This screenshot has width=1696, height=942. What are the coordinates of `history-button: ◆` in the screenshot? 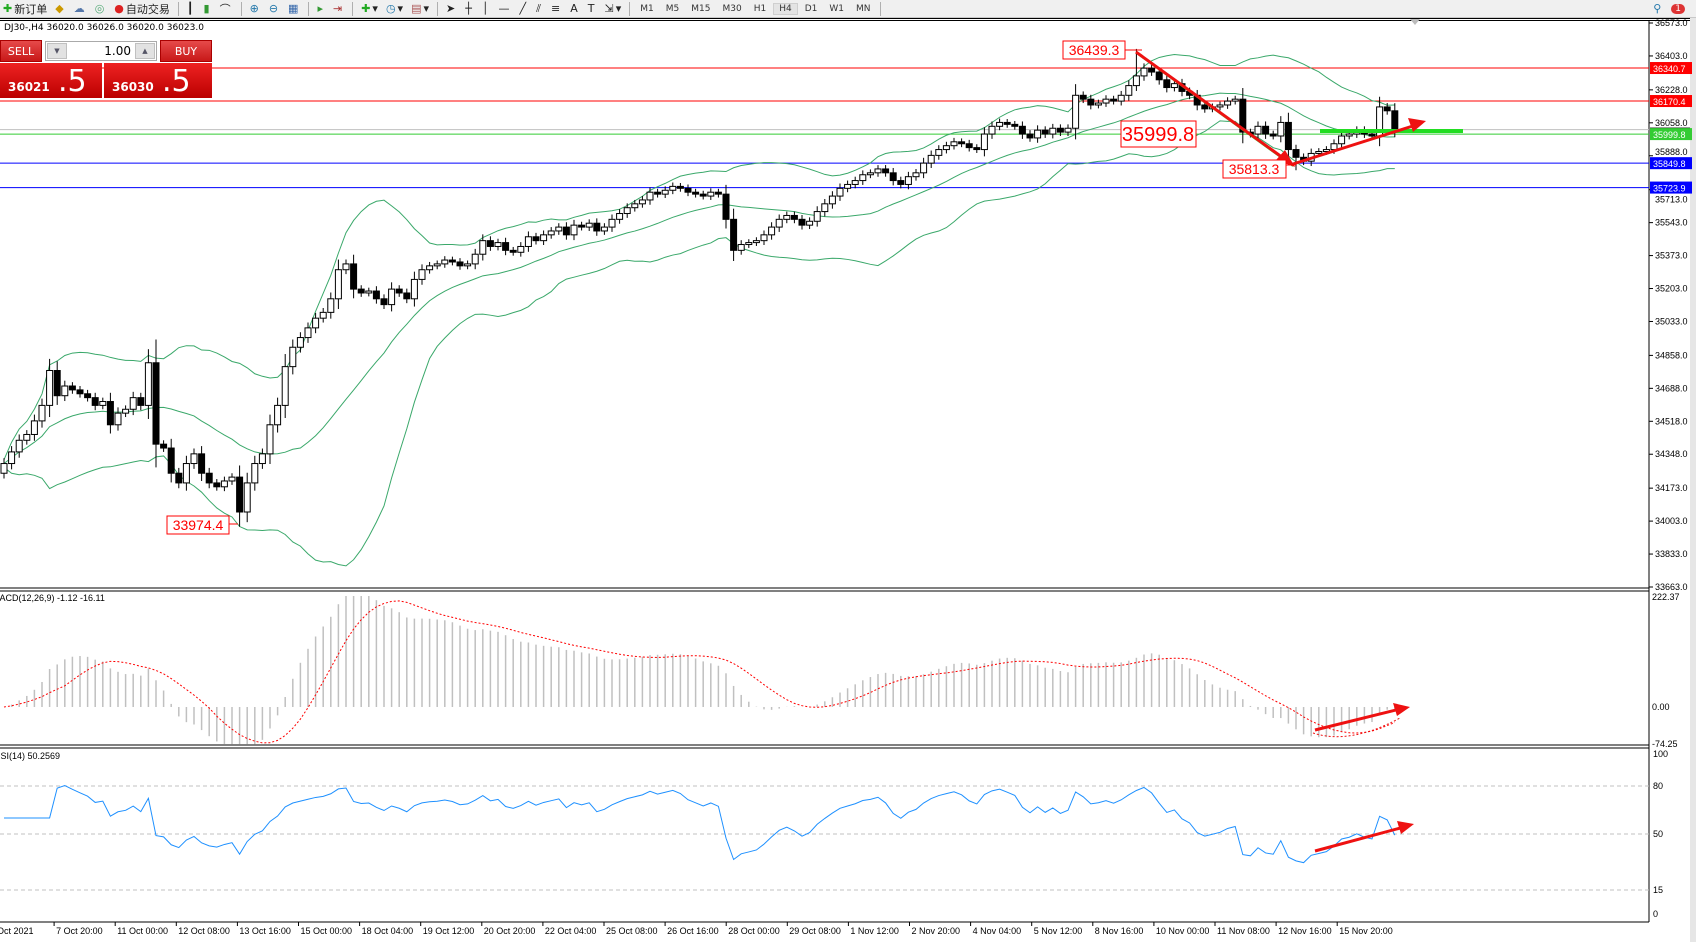 It's located at (60, 8).